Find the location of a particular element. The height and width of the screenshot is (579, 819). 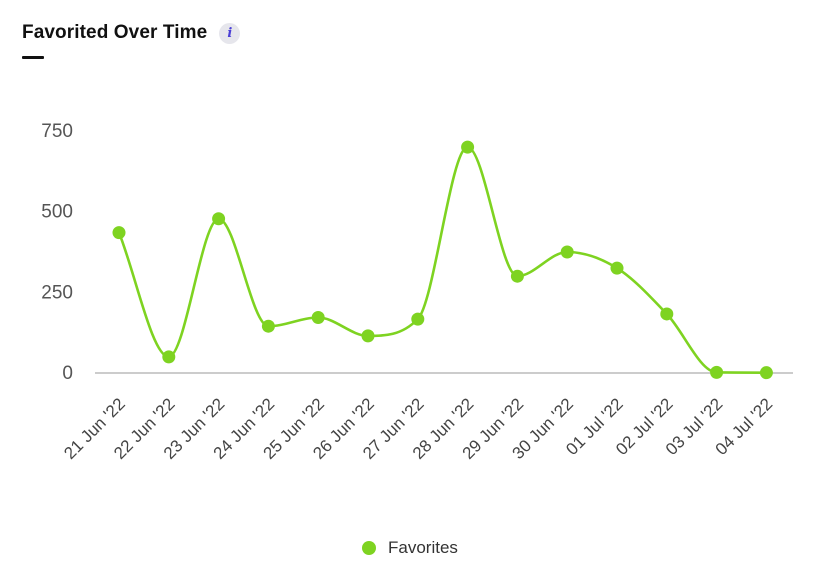

legend: Favorites is located at coordinates (410, 548).